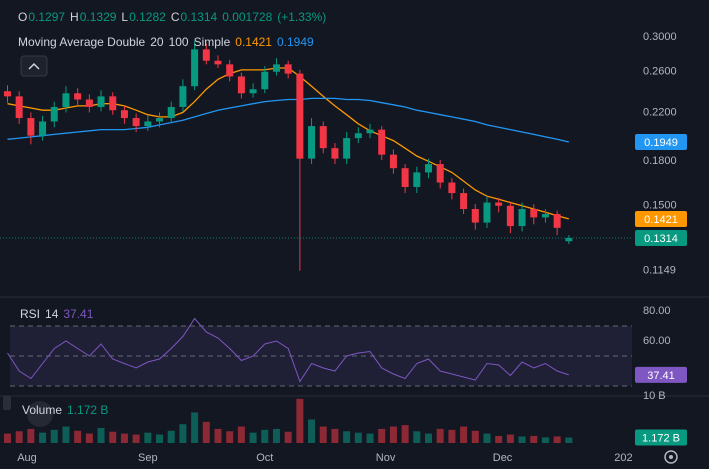 This screenshot has width=709, height=469. What do you see at coordinates (125, 17) in the screenshot?
I see `legend-key: L` at bounding box center [125, 17].